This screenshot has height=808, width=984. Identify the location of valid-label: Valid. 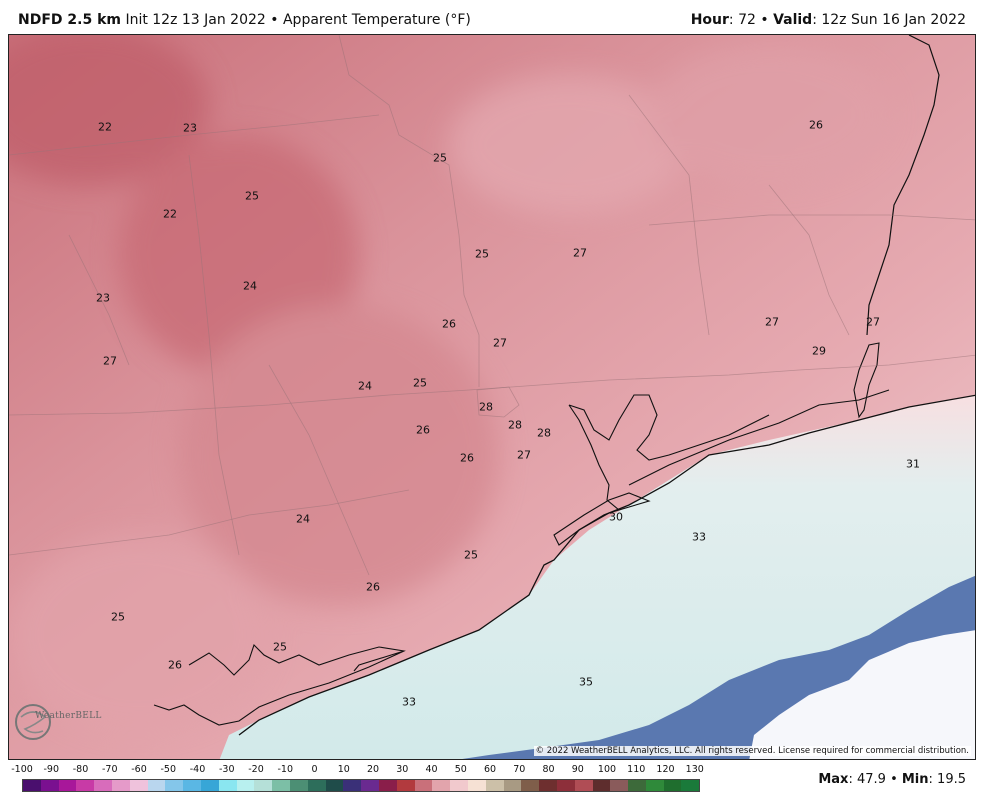
(793, 20).